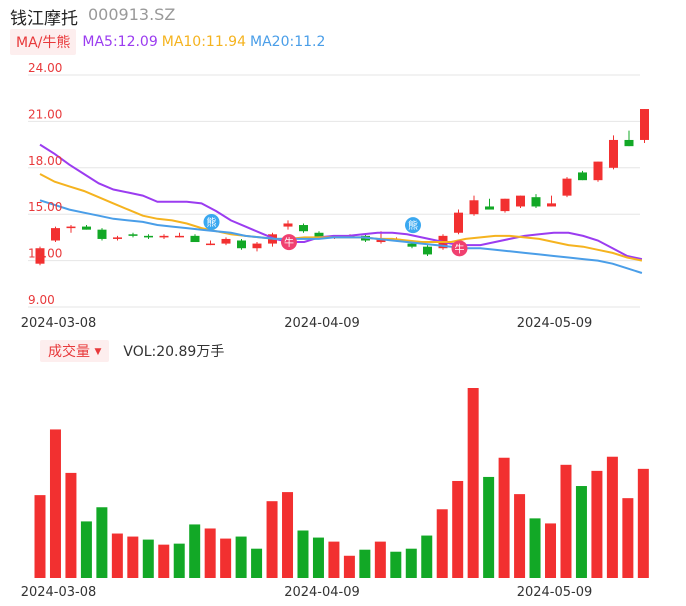 The height and width of the screenshot is (606, 686). What do you see at coordinates (45, 114) in the screenshot?
I see `price-tick-label: 21.00` at bounding box center [45, 114].